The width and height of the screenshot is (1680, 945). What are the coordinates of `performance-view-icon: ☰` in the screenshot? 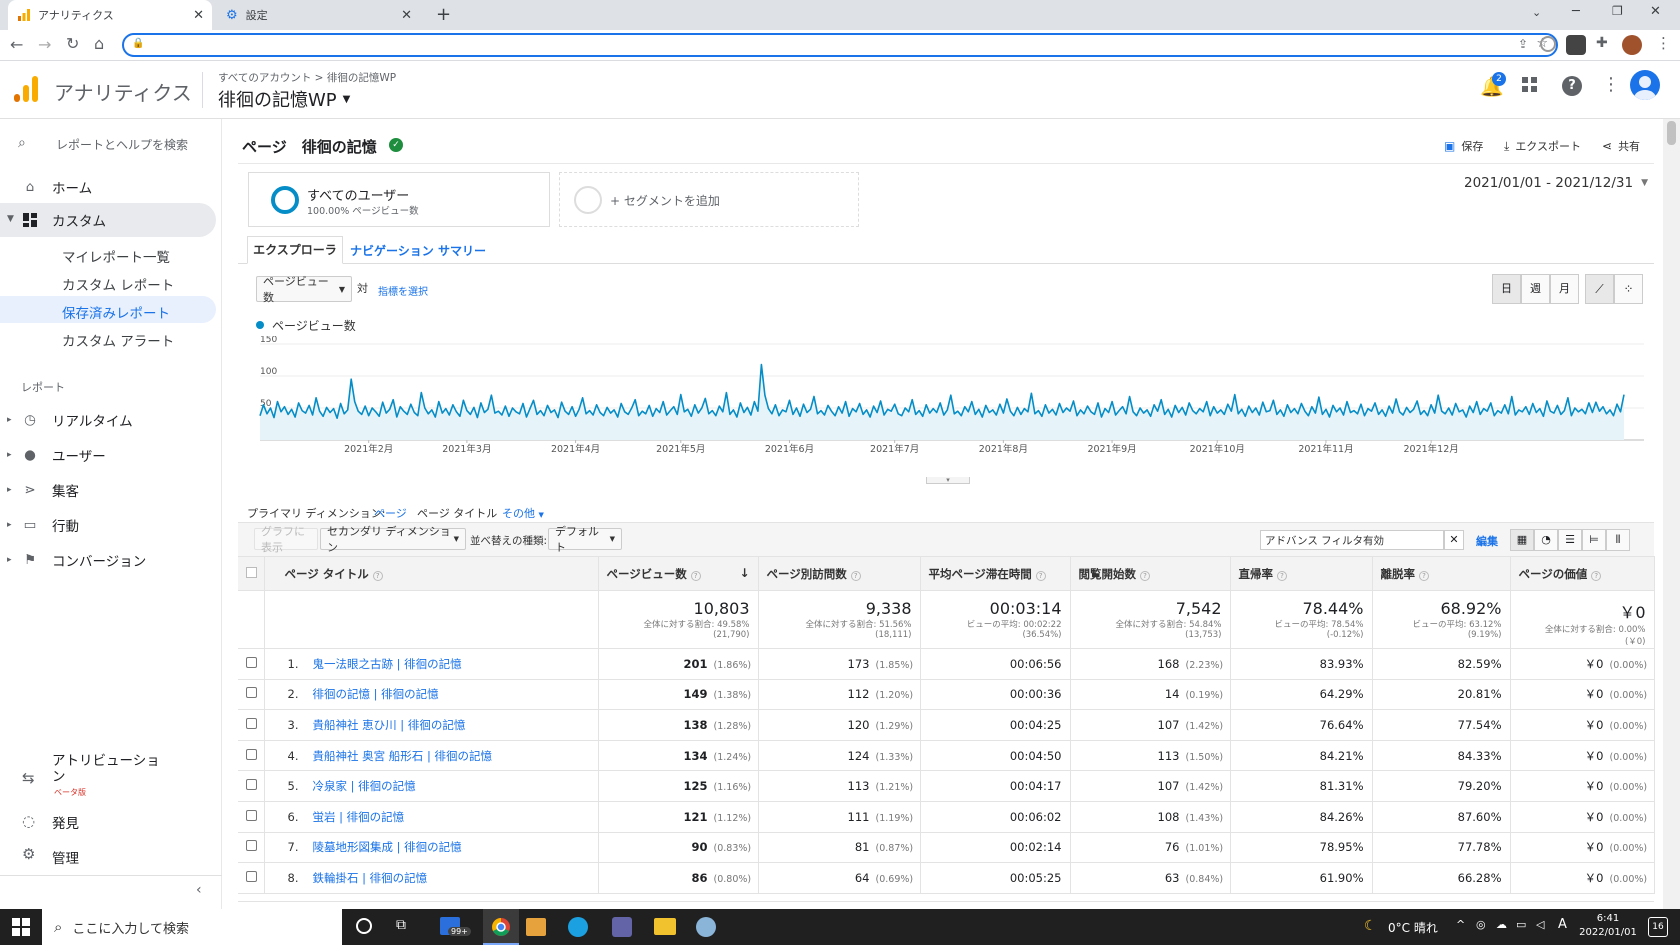 It's located at (1570, 540).